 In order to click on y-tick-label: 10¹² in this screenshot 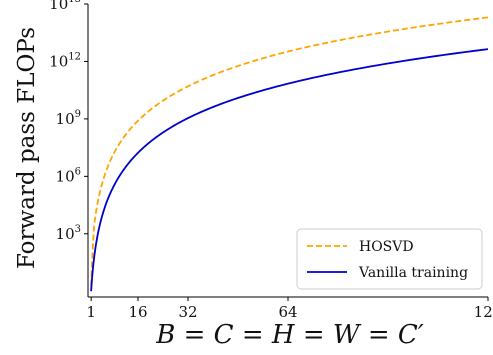, I will do `click(65, 60)`.